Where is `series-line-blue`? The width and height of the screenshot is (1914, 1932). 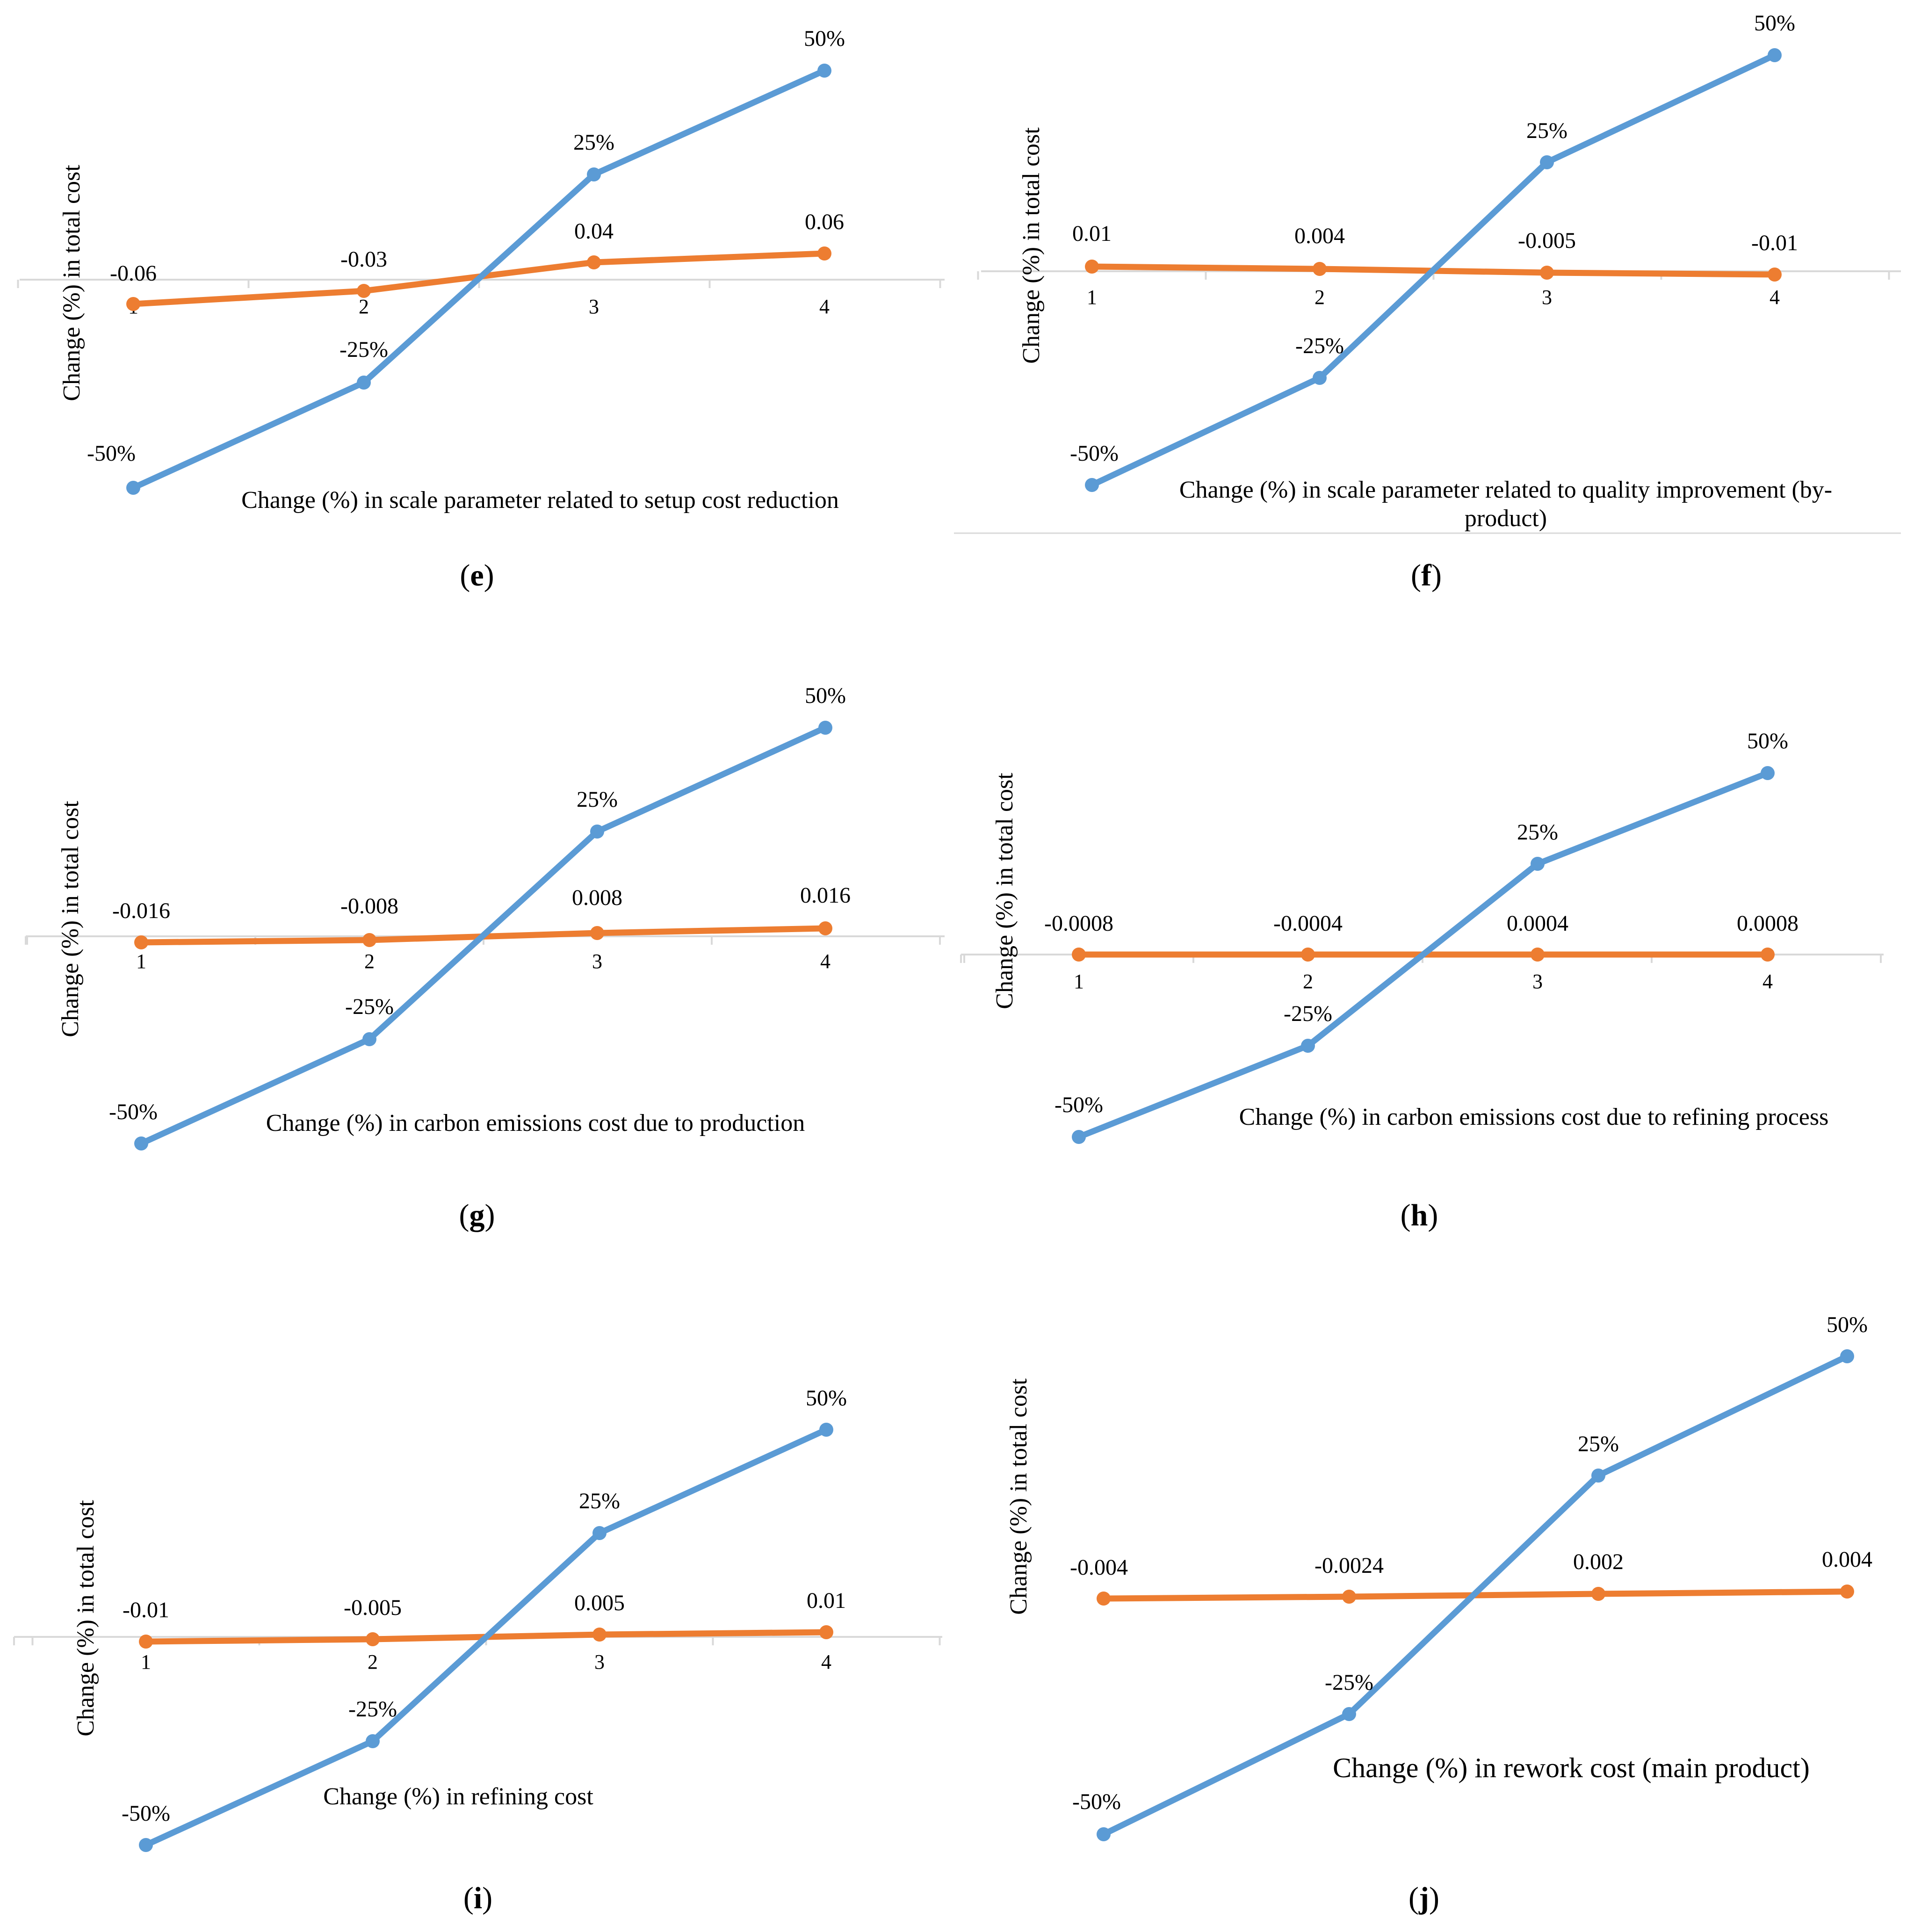
series-line-blue is located at coordinates (483, 935).